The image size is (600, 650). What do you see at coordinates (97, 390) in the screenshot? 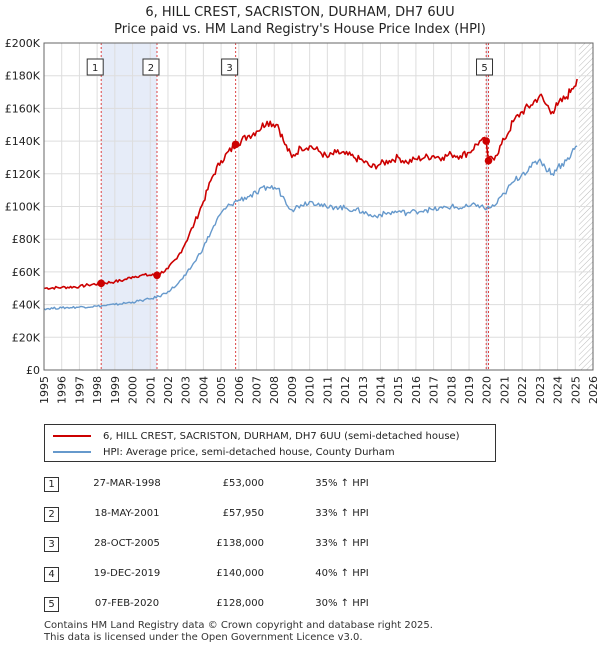
I see `x-tick-label: 1998` at bounding box center [97, 390].